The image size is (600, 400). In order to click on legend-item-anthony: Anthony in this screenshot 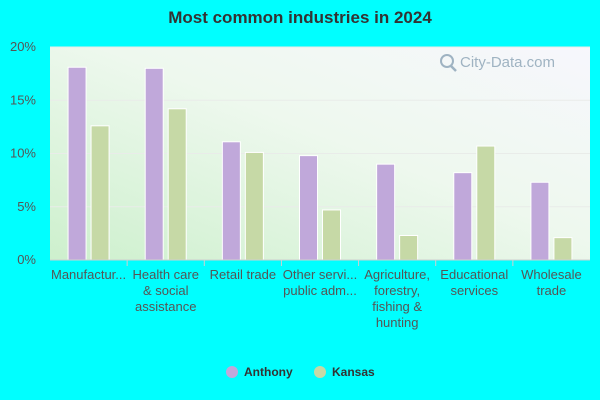, I will do `click(259, 372)`.